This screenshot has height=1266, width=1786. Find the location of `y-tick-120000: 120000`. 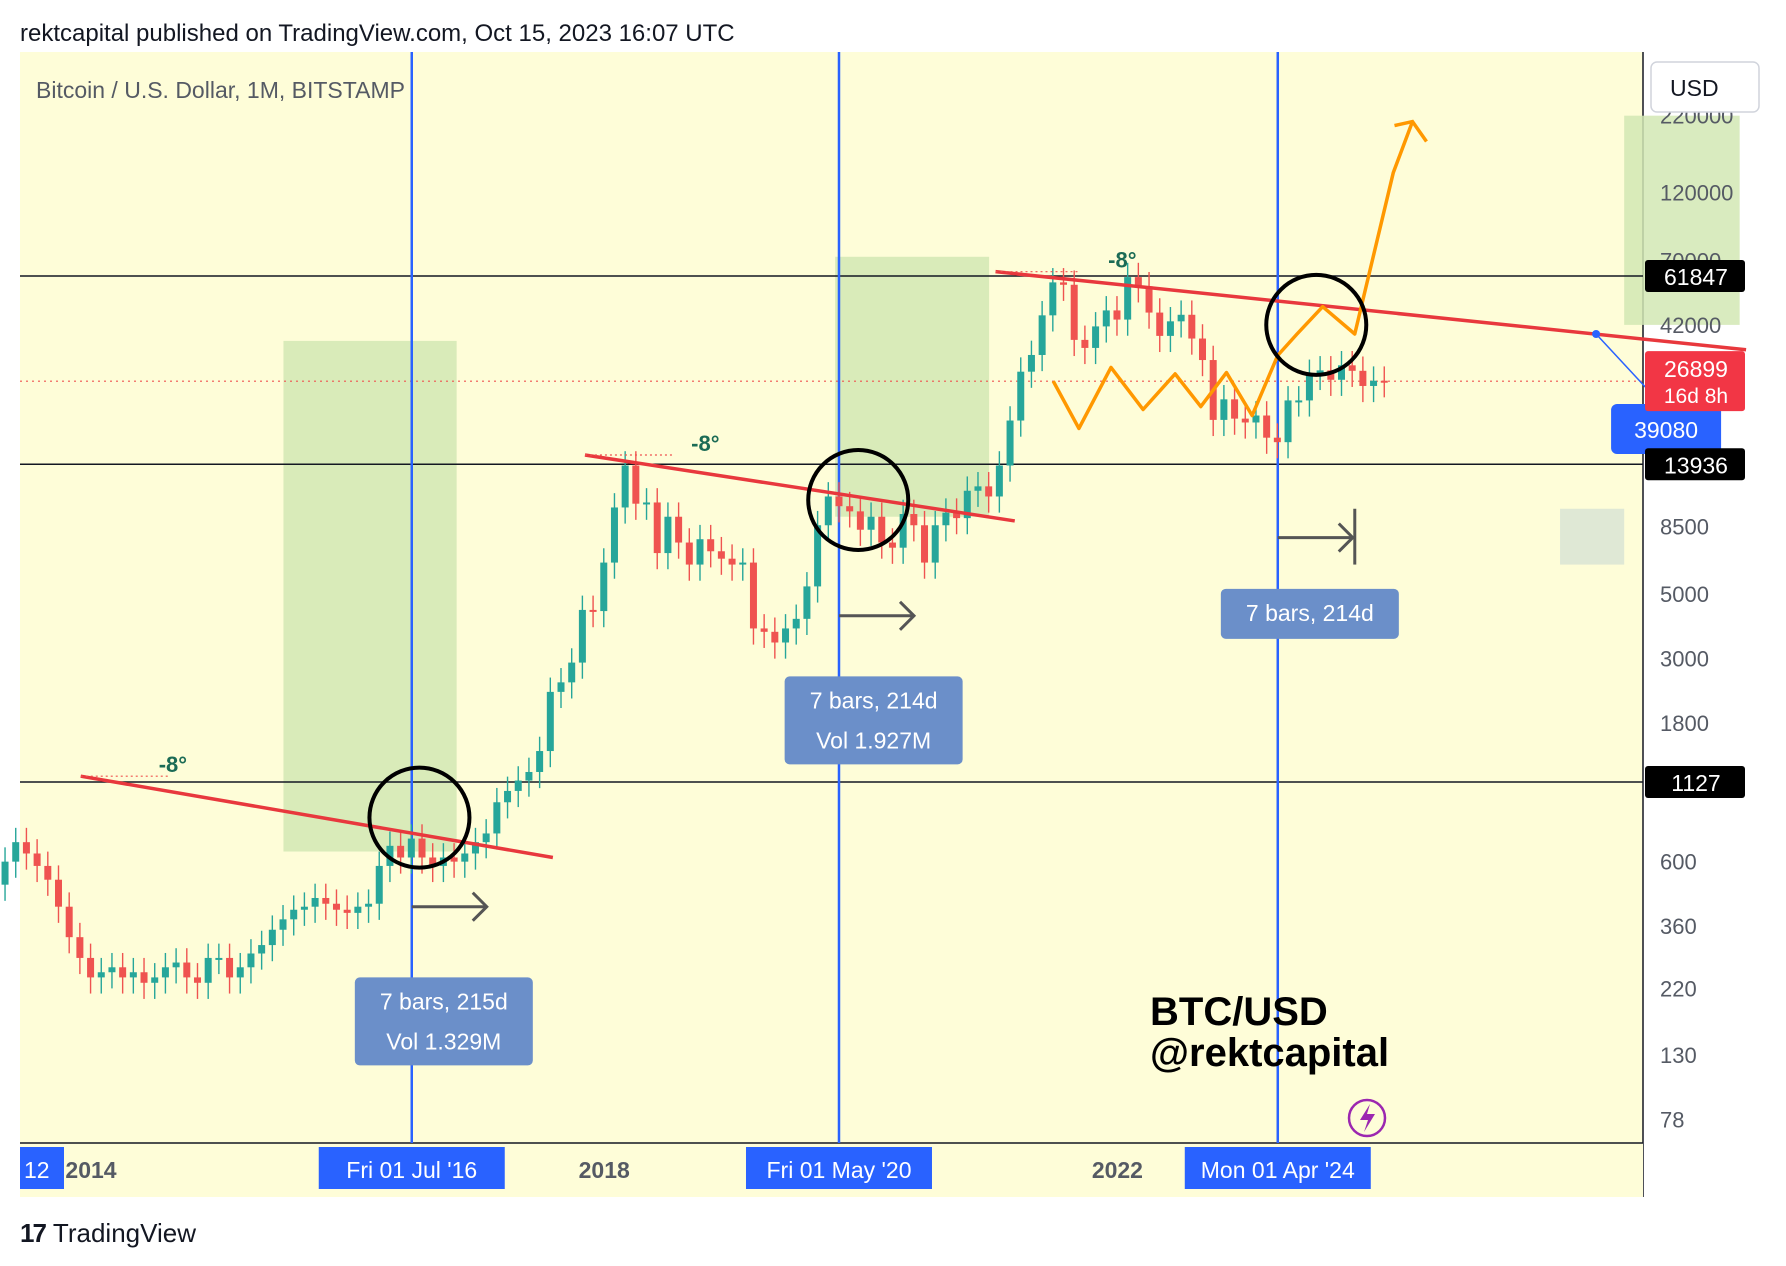

y-tick-120000: 120000 is located at coordinates (1696, 192).